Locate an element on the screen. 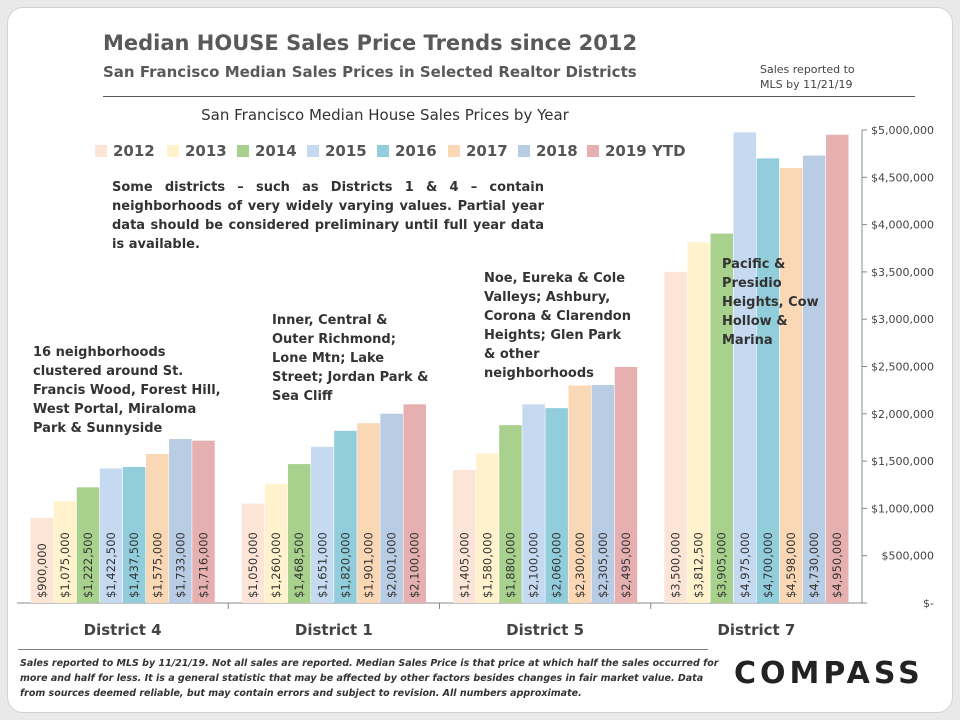 The width and height of the screenshot is (960, 720). y-tick-label: $500,000 is located at coordinates (908, 556).